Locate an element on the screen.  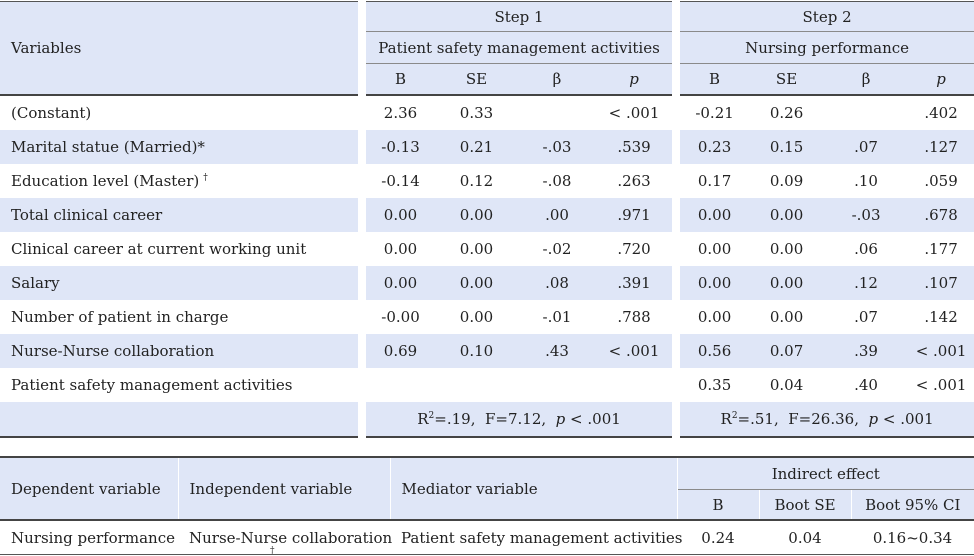
s1-b-cell: 0.69 is located at coordinates (398, 351).